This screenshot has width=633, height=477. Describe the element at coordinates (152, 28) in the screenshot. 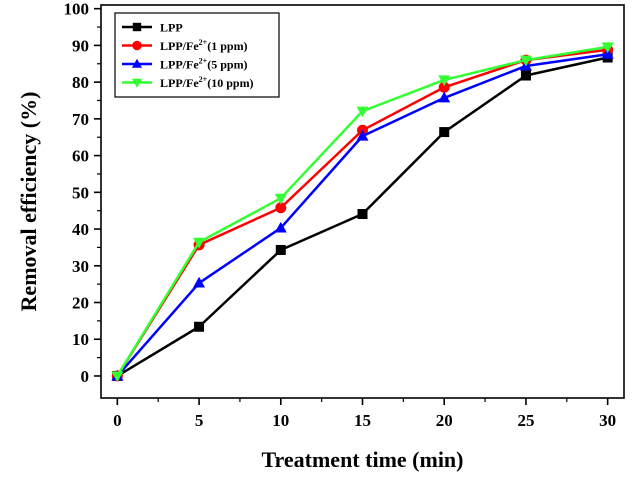

I see `legend-entry-1: LPP` at that location.